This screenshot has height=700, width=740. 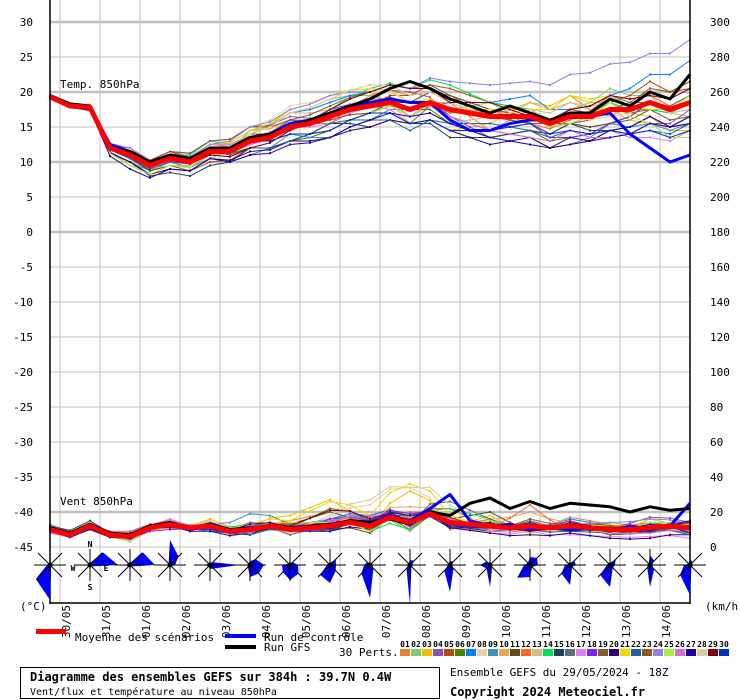 I want to click on date-tick-label: 03/06, so click(x=226, y=621).